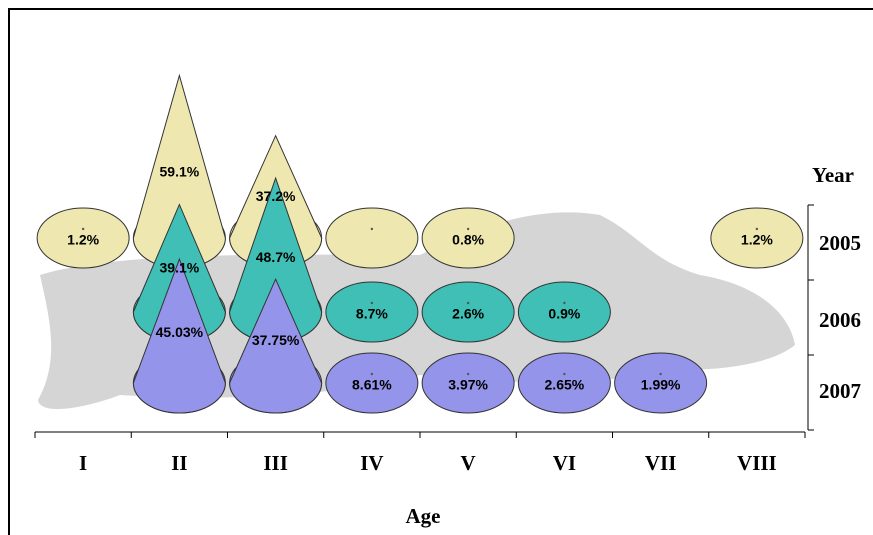 The width and height of the screenshot is (873, 535). I want to click on value-label: 2.65%, so click(565, 385).